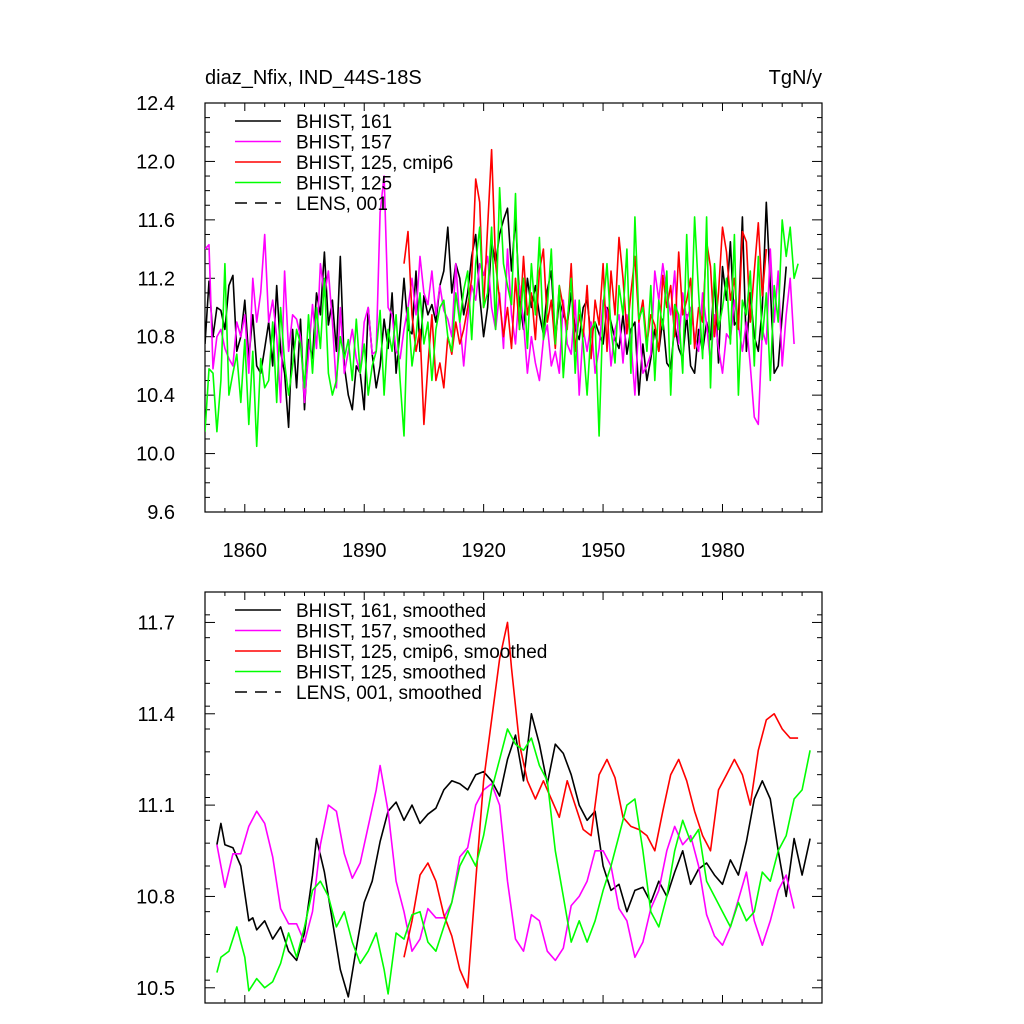  I want to click on y-tick-label: 11.4, so click(156, 715).